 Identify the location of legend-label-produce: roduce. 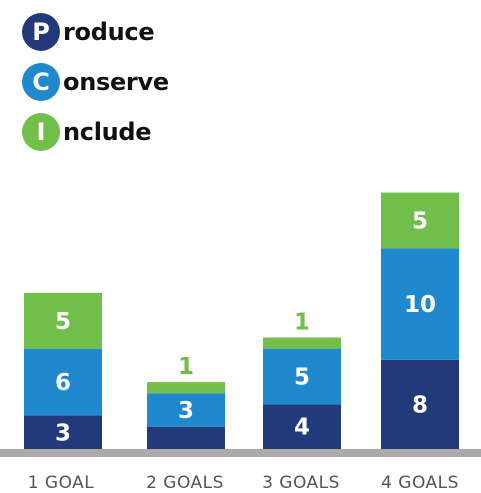
(109, 32).